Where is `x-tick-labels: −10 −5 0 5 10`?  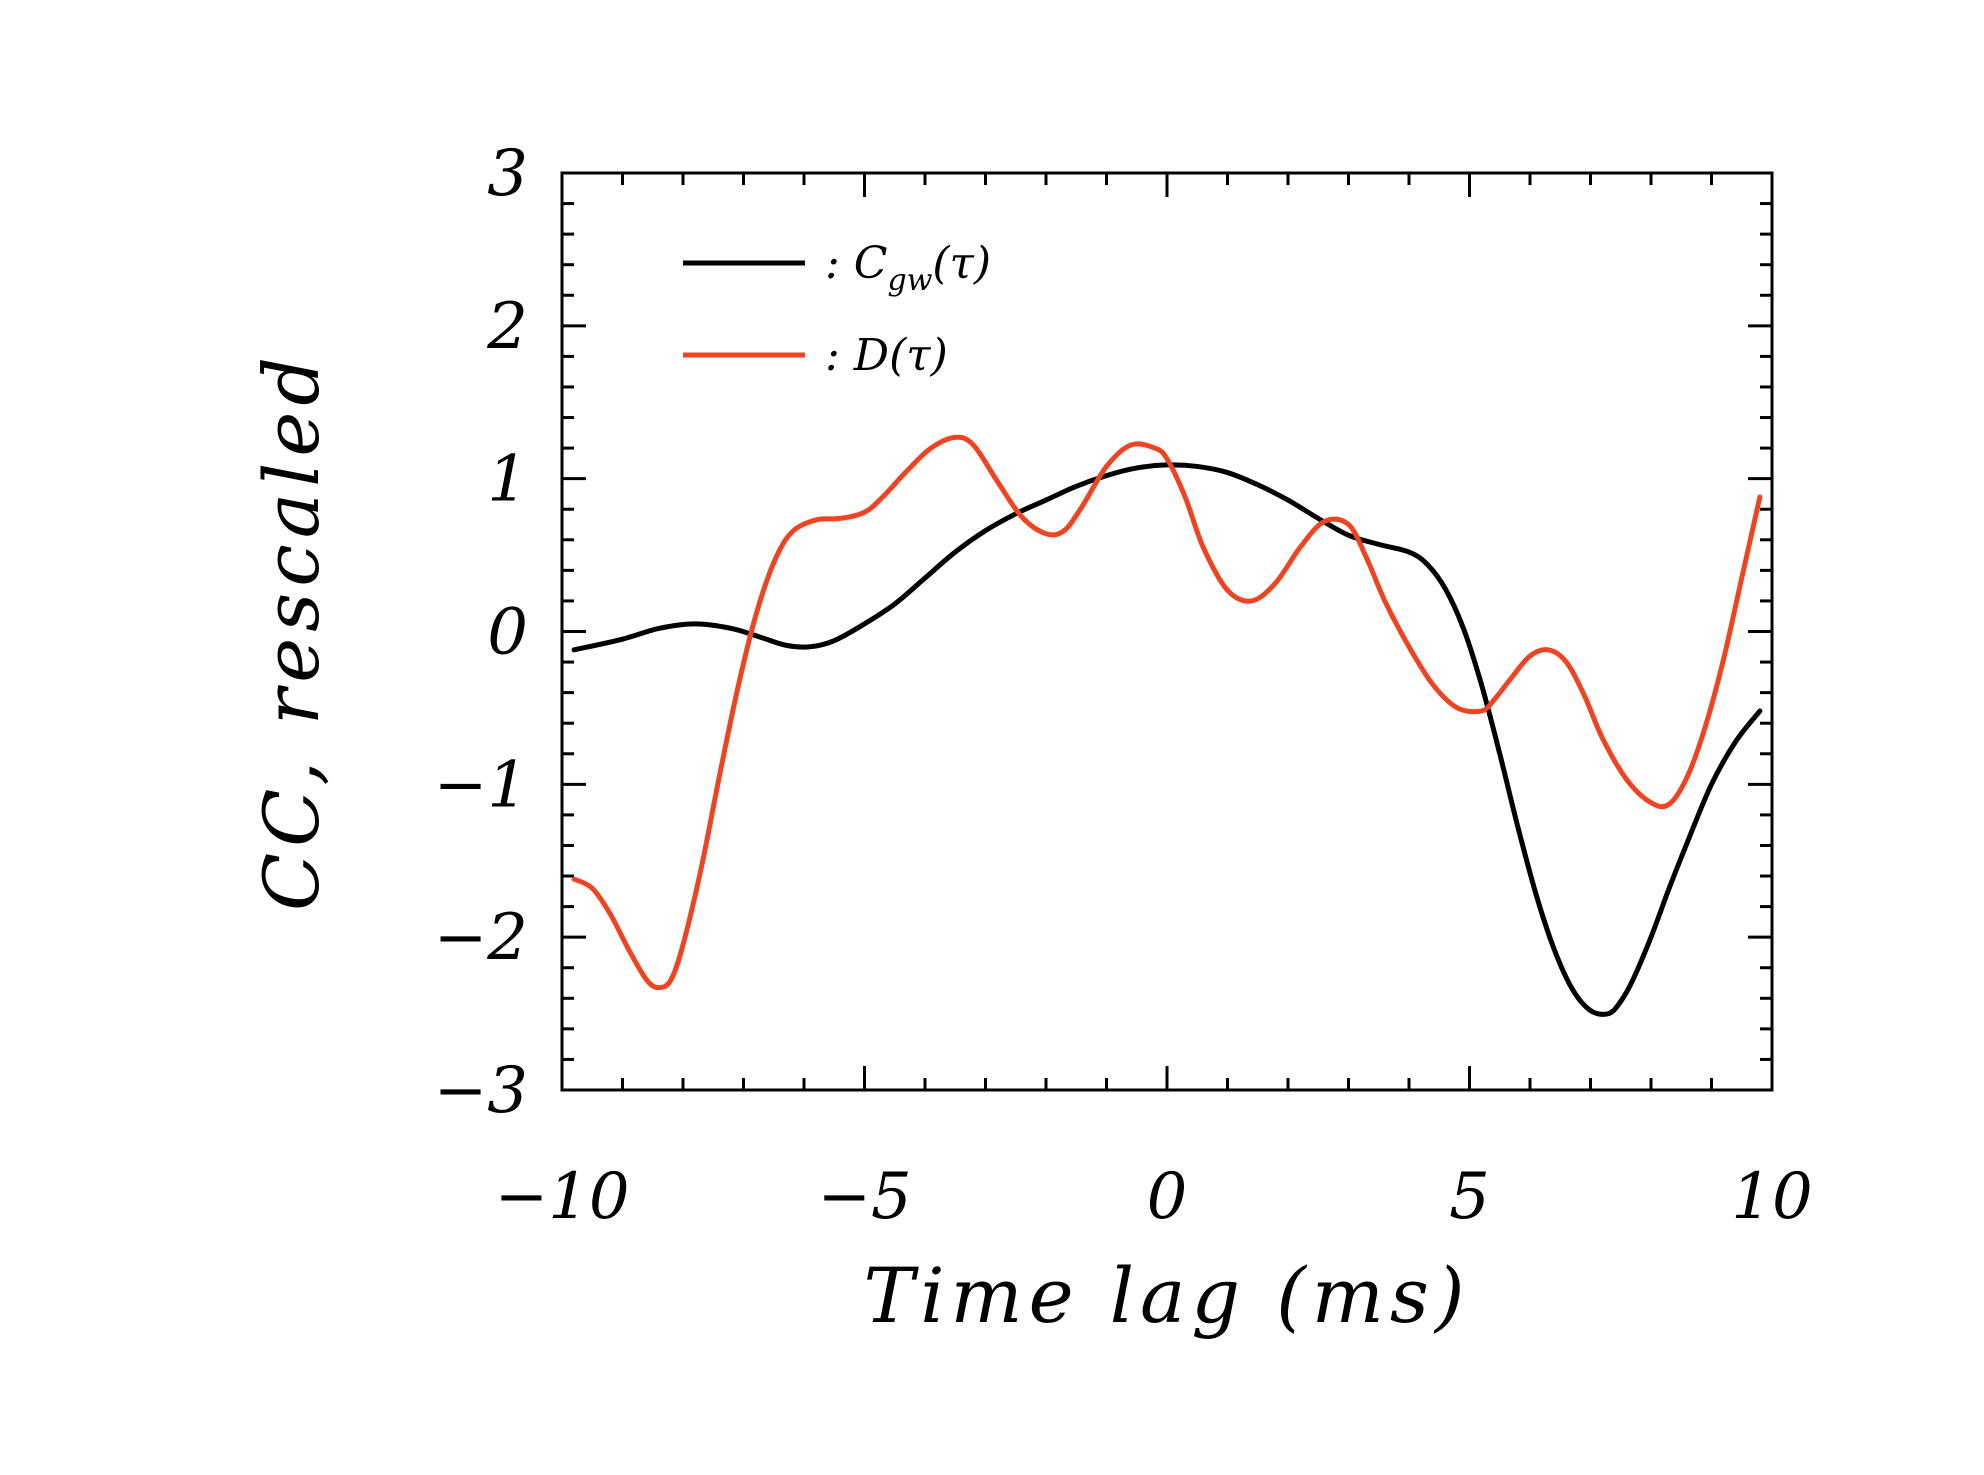 x-tick-labels: −10 −5 0 5 10 is located at coordinates (1153, 1197).